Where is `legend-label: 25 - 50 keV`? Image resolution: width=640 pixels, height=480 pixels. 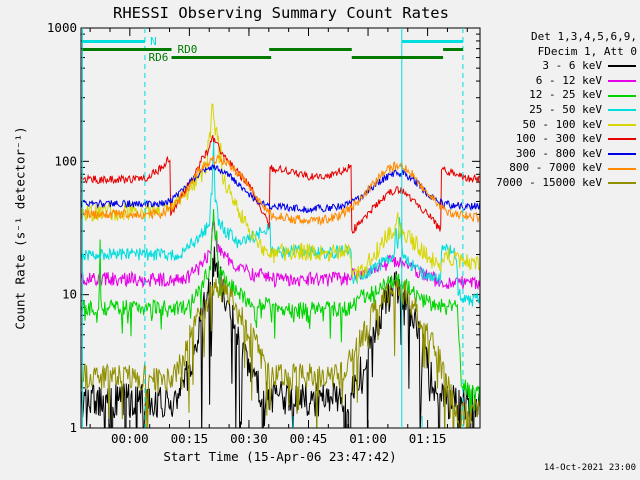 legend-label: 25 - 50 keV is located at coordinates (565, 109).